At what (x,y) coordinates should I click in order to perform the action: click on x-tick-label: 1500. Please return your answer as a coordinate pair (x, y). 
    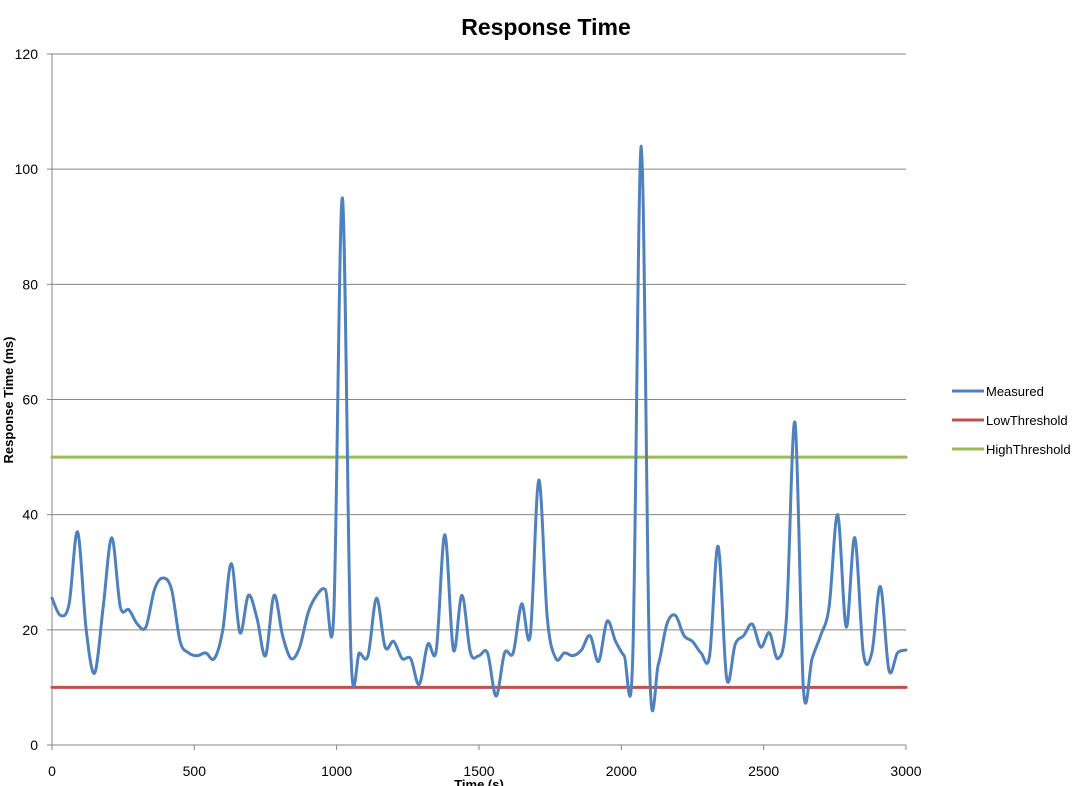
    Looking at the image, I should click on (478, 771).